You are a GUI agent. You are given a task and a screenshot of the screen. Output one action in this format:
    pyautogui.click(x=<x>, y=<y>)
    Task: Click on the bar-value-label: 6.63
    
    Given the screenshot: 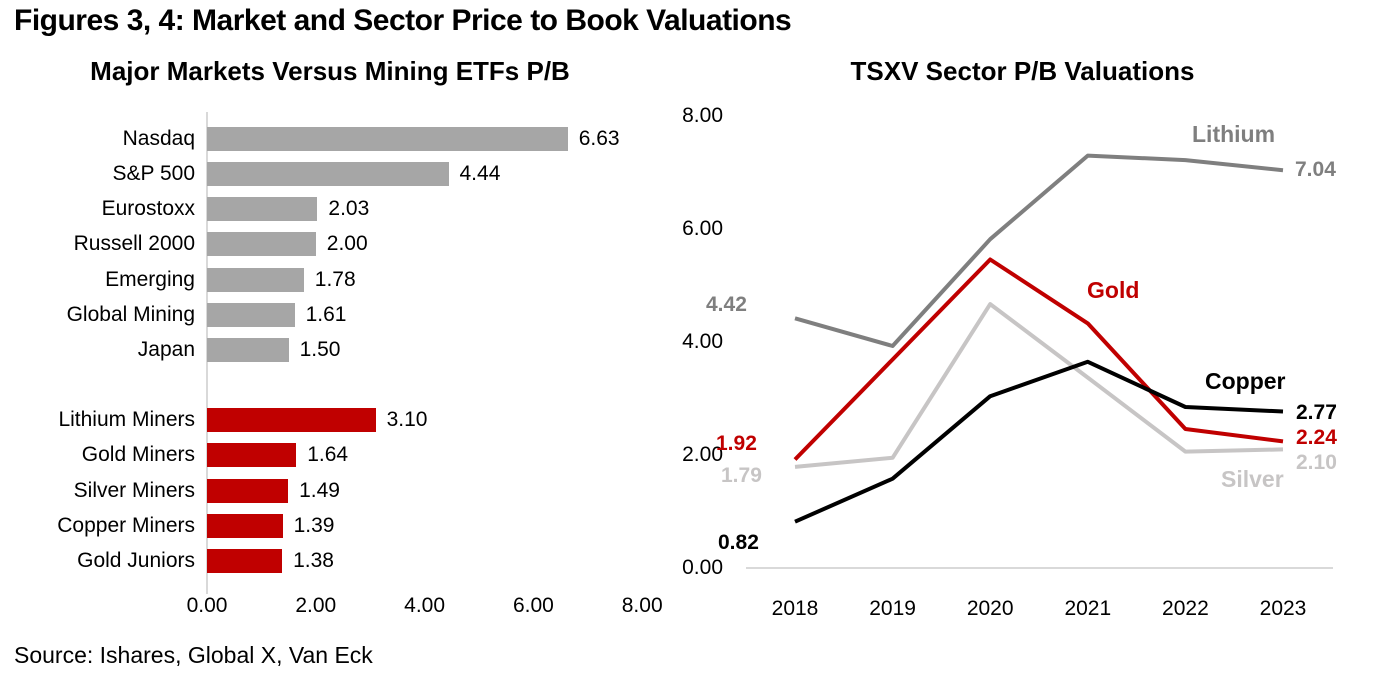 What is the action you would take?
    pyautogui.click(x=599, y=138)
    